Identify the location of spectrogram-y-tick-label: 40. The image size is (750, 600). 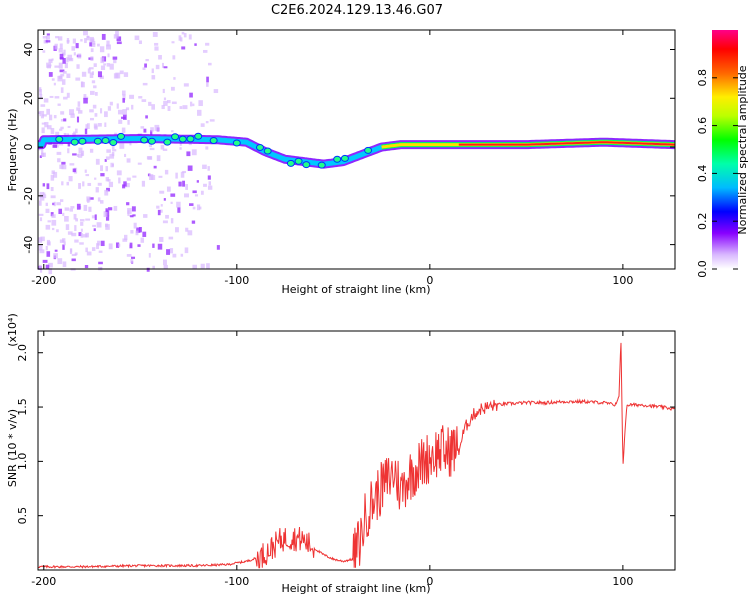
(28, 50).